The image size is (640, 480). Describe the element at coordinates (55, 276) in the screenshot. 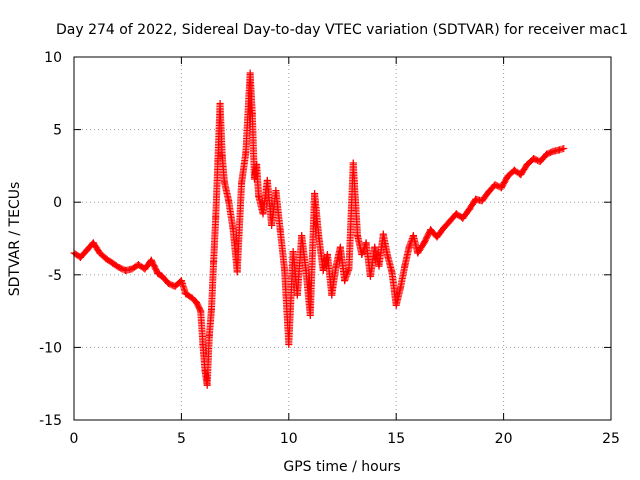

I see `y-tick-label: -5` at that location.